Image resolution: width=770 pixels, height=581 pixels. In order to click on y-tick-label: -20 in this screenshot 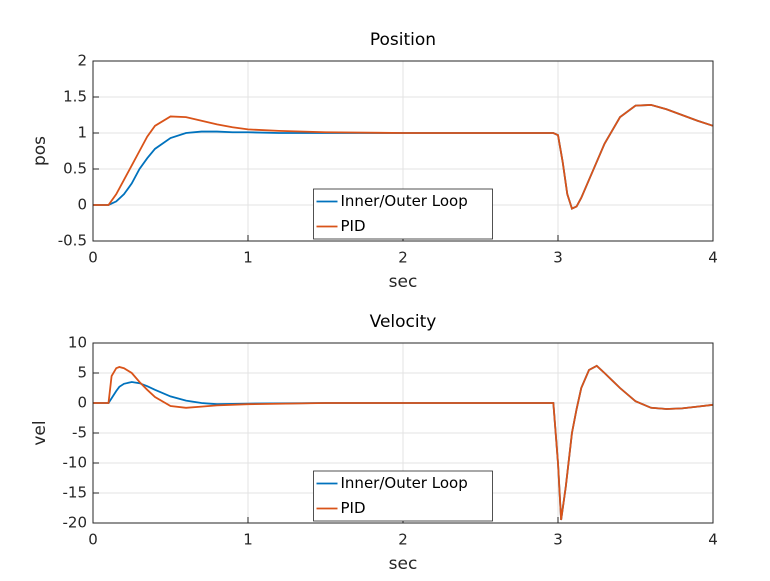, I will do `click(75, 523)`.